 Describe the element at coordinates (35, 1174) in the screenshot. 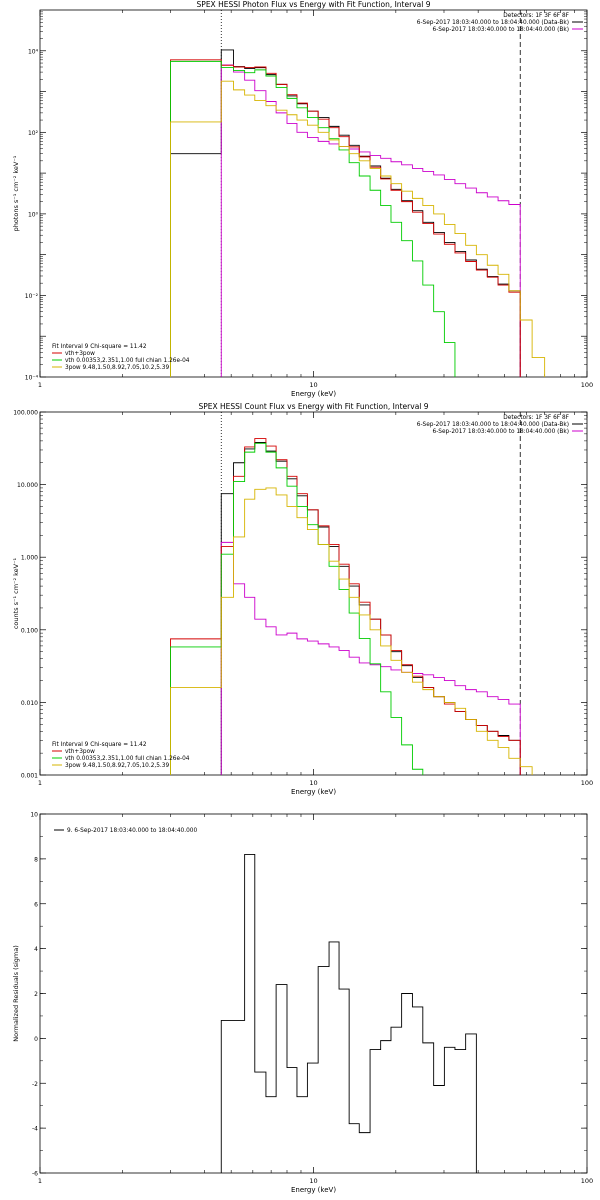

I see `y-tick-label: -6` at that location.